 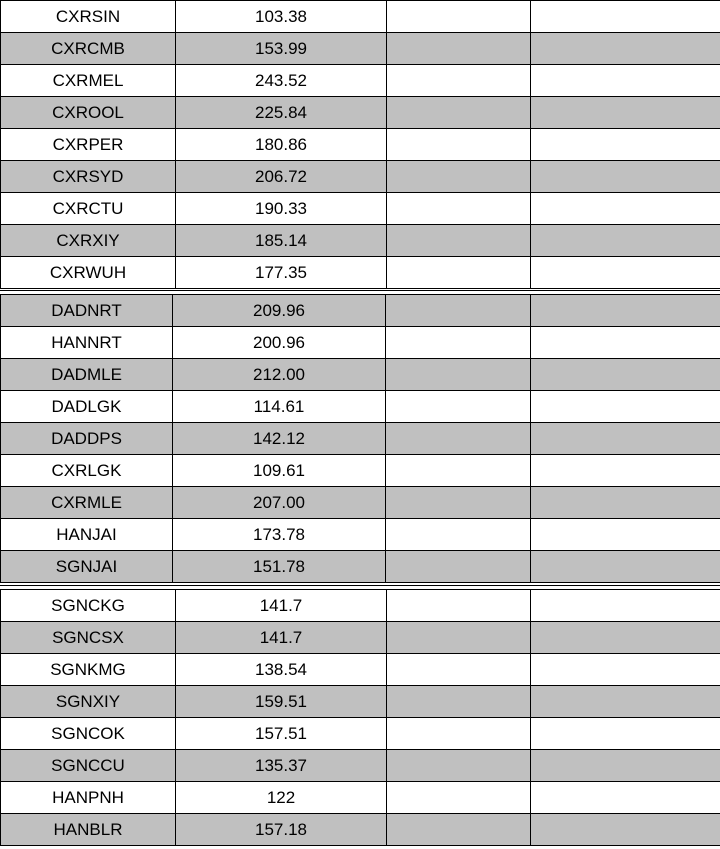 What do you see at coordinates (281, 272) in the screenshot?
I see `fare-value-cell: 177.35` at bounding box center [281, 272].